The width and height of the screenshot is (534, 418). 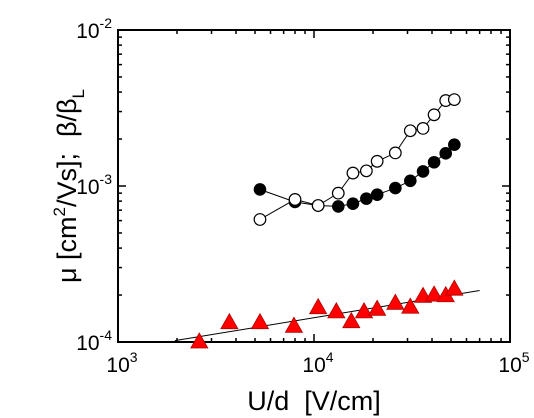 I want to click on y-tick-label: 10⁻², so click(x=94, y=29).